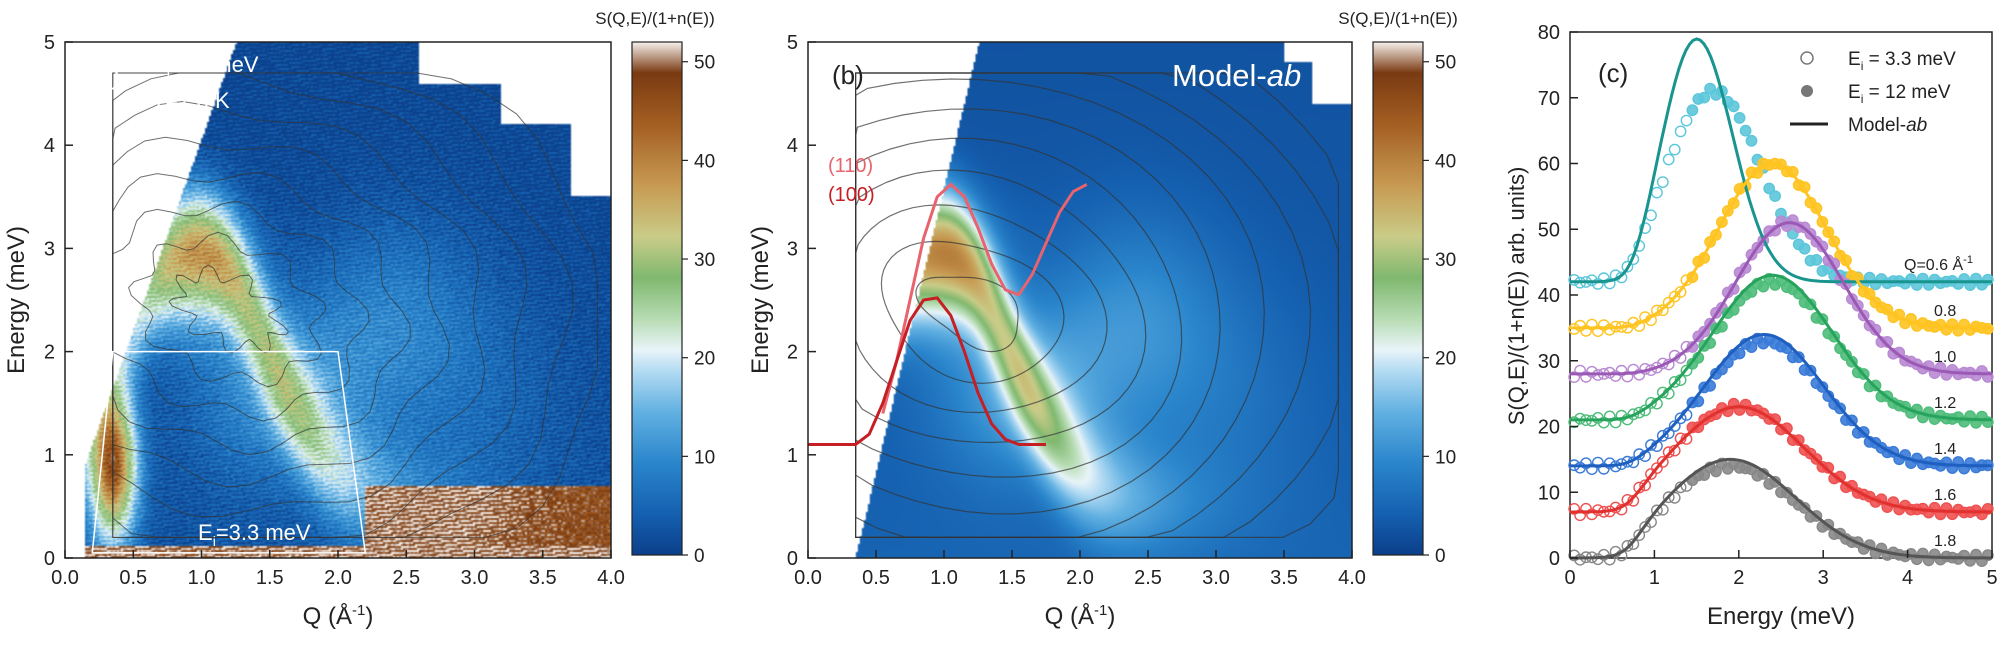 This screenshot has width=2000, height=646. Describe the element at coordinates (1516, 296) in the screenshot. I see `panel-c-ylabel: S(Q,E)/(1+n(E)) arb. units)` at that location.